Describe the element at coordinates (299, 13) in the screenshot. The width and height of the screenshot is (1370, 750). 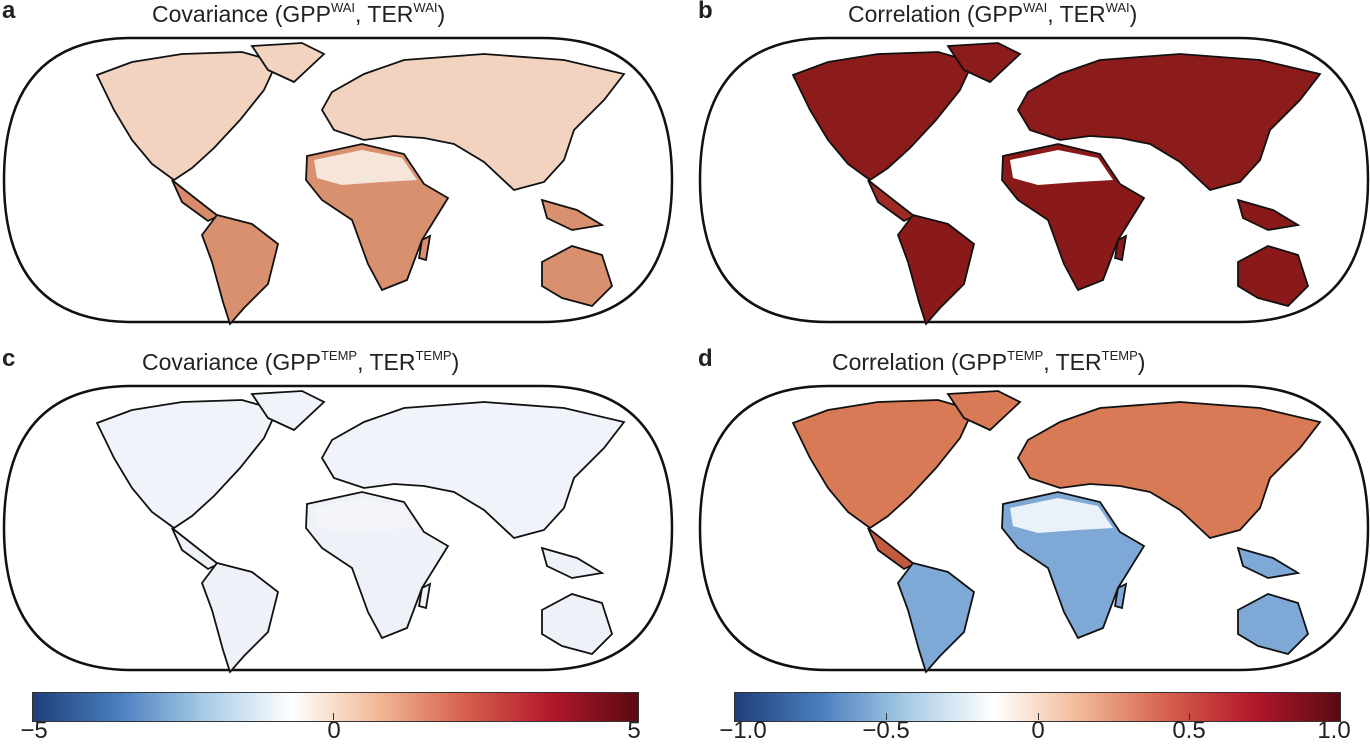
I see `panel-title: Covariance (GPPWAI, TERWAI)` at that location.